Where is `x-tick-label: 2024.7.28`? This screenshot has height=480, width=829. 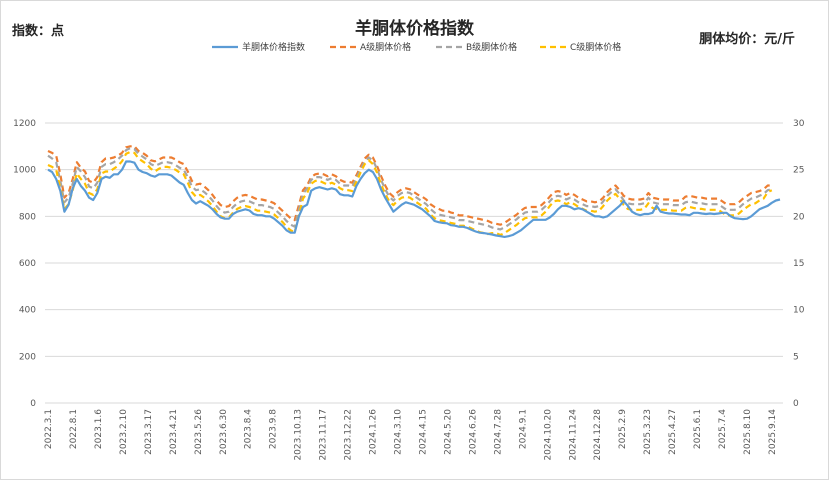 x-tick-label: 2024.7.28 is located at coordinates (498, 432).